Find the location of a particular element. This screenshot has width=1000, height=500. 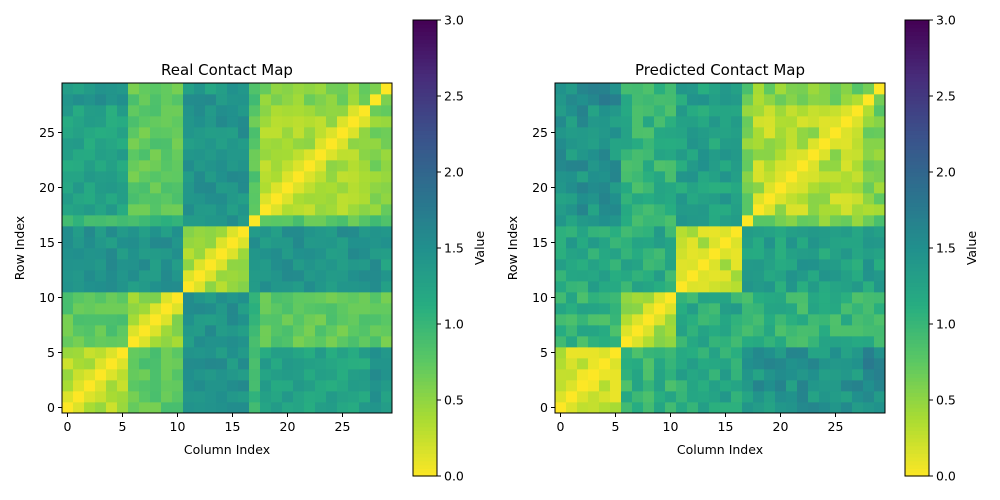

colorbar-tick-label: 1.5 is located at coordinates (454, 248).